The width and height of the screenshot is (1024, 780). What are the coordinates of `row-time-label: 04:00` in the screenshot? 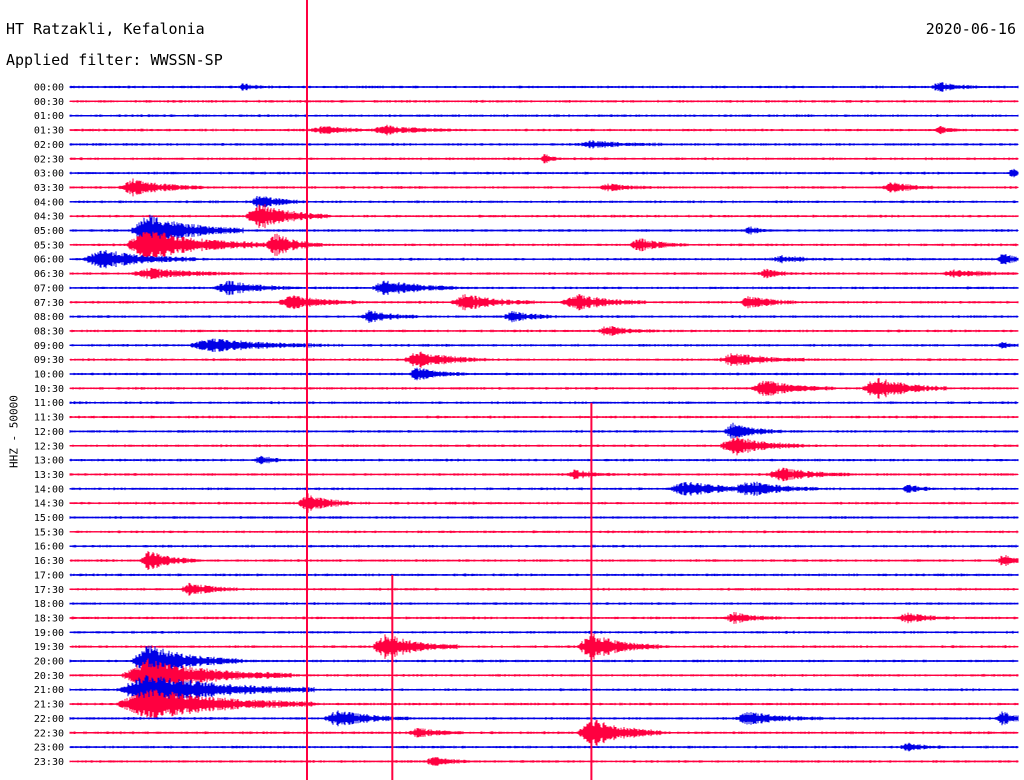 It's located at (49, 202).